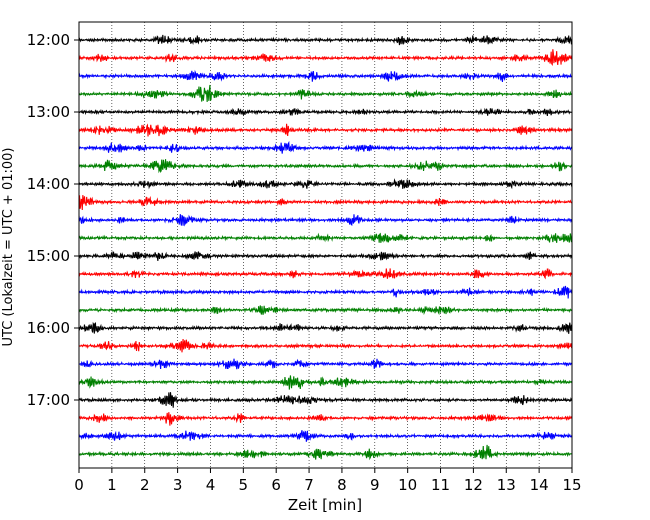  Describe the element at coordinates (539, 485) in the screenshot. I see `x-tick-label: 14` at that location.